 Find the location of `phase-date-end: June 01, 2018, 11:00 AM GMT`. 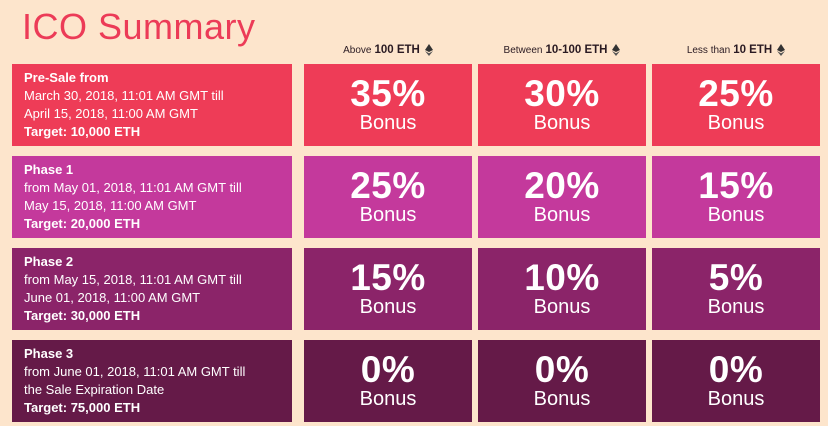

phase-date-end: June 01, 2018, 11:00 AM GMT is located at coordinates (112, 297).